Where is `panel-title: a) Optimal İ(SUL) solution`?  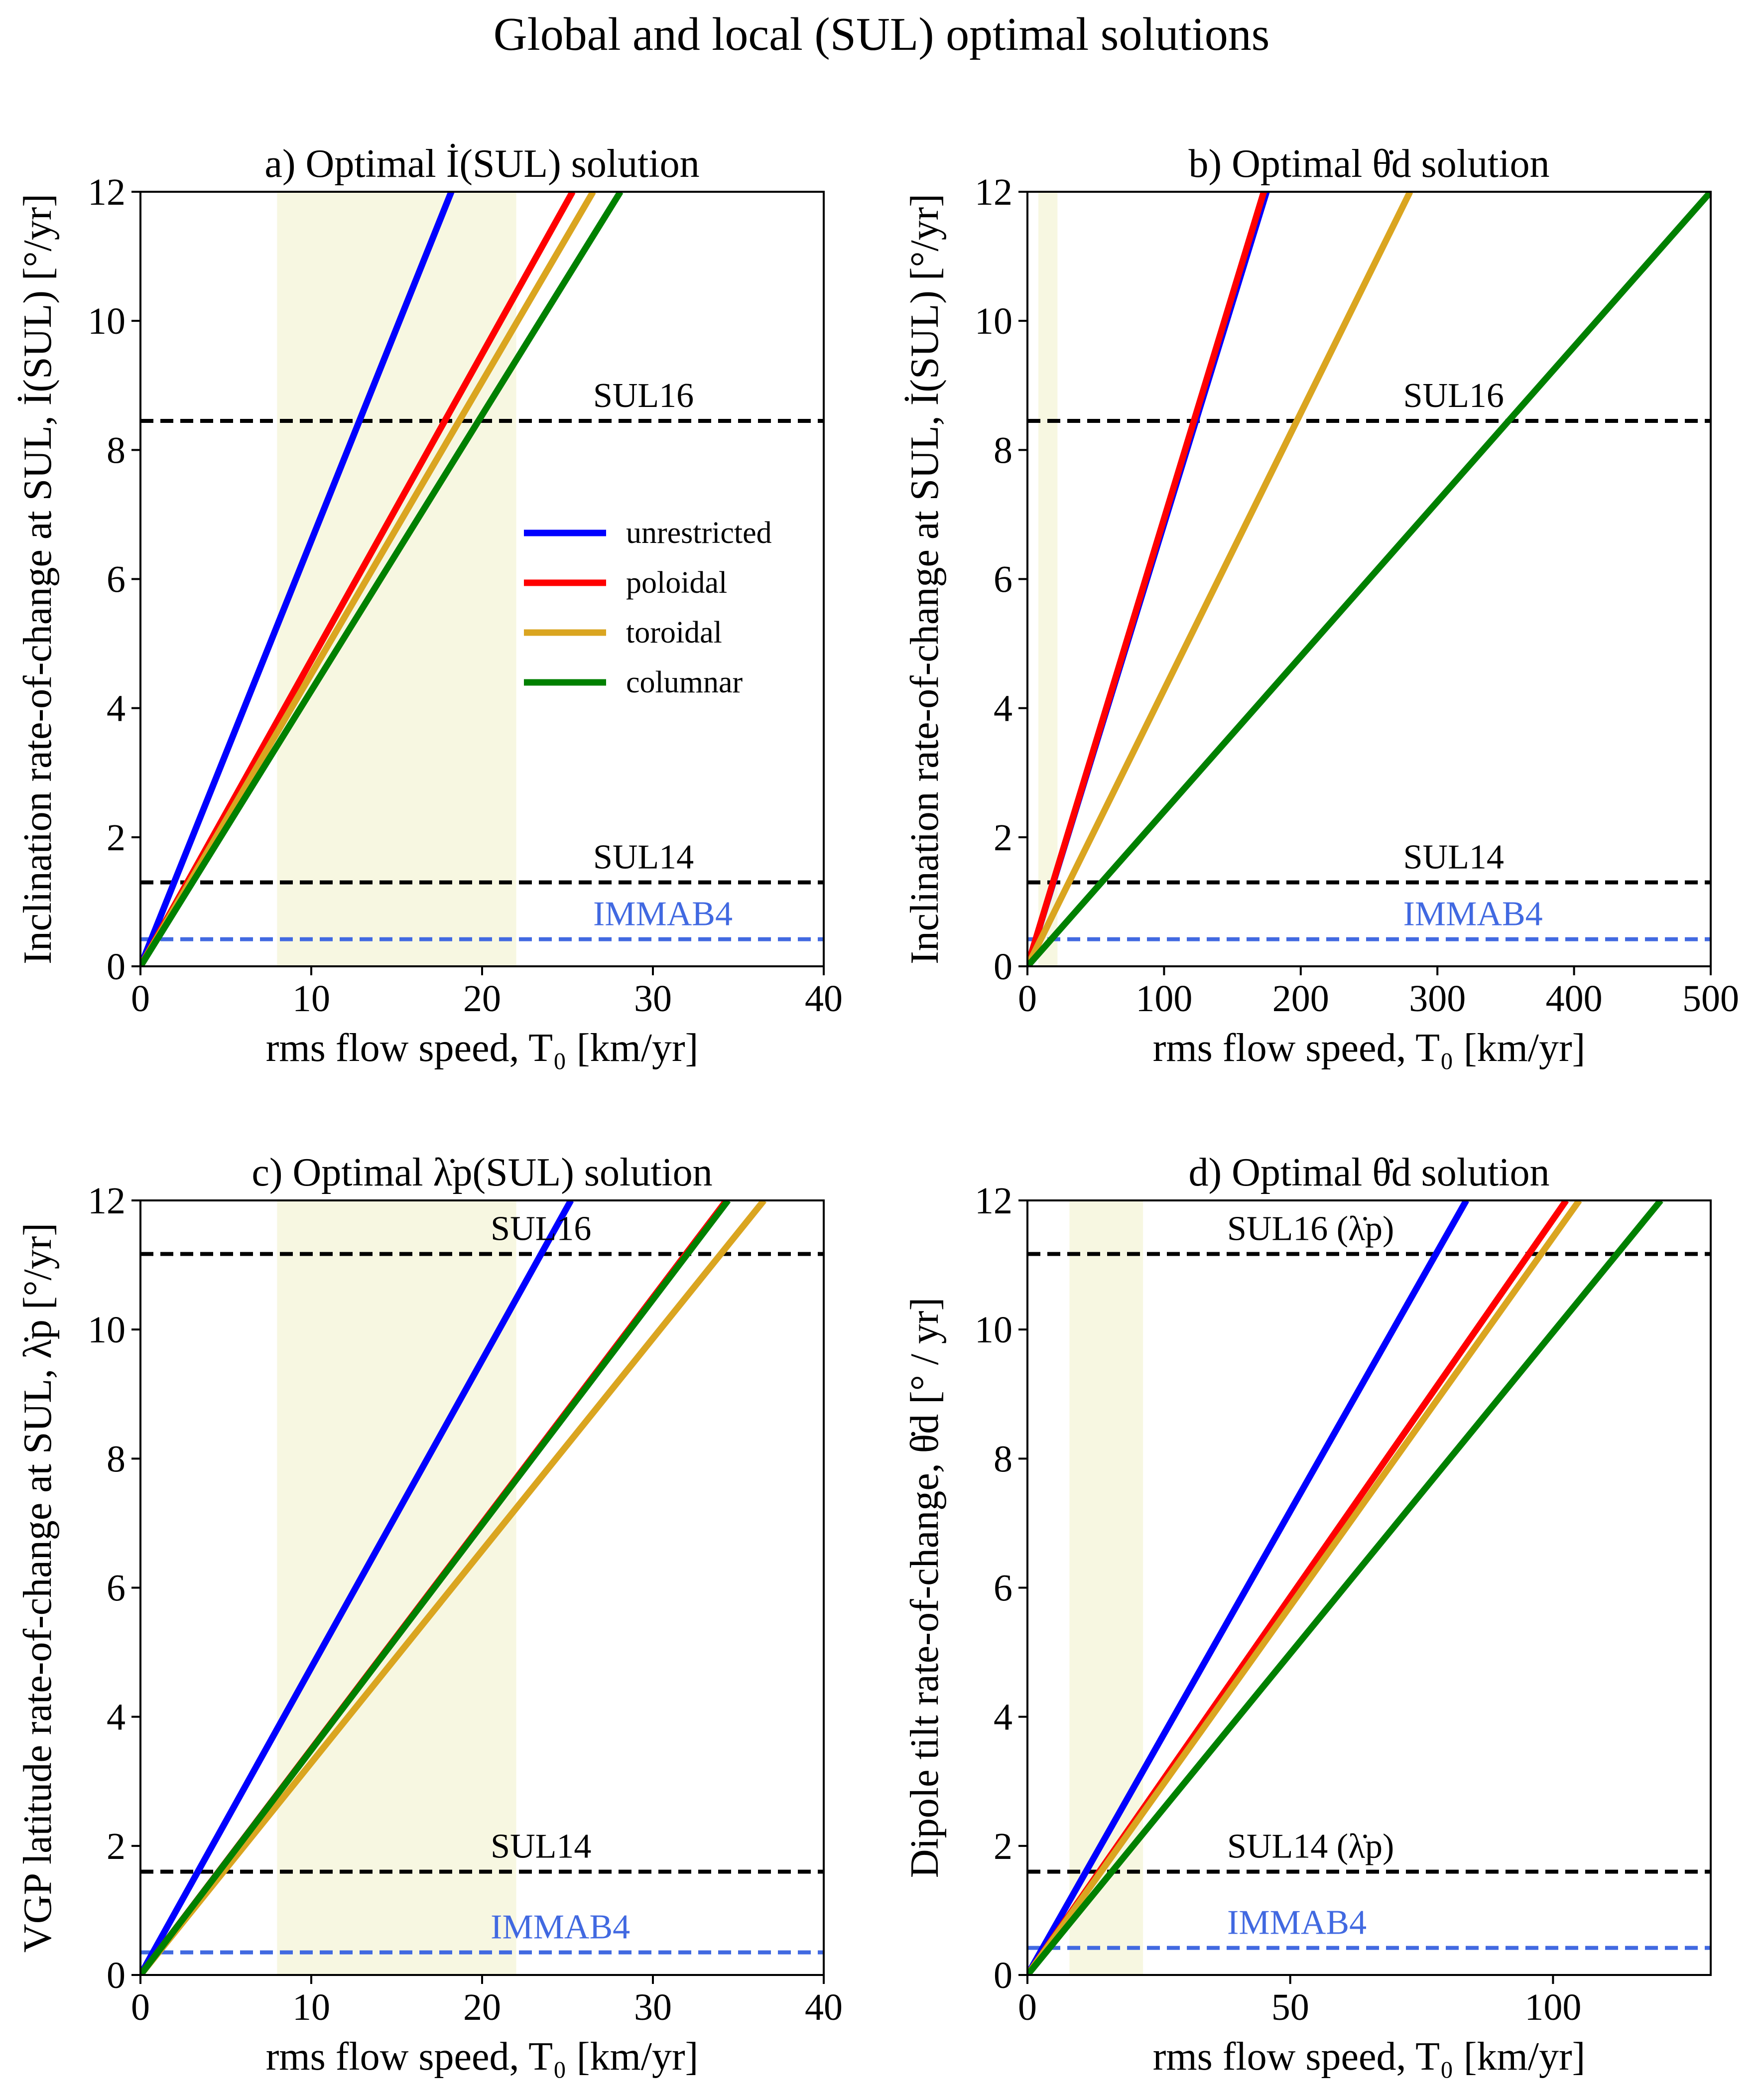
panel-title: a) Optimal İ(SUL) solution is located at coordinates (481, 164).